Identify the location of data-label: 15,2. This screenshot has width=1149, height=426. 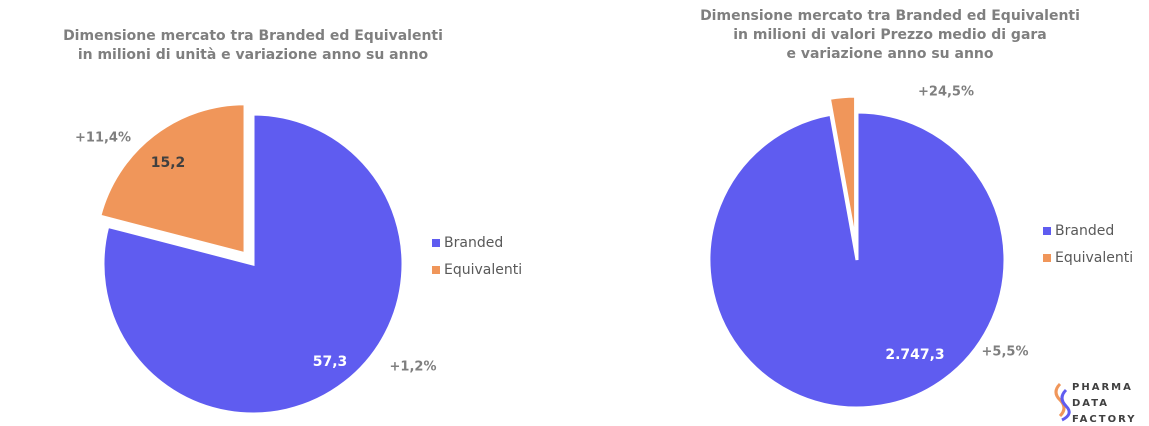
(168, 163).